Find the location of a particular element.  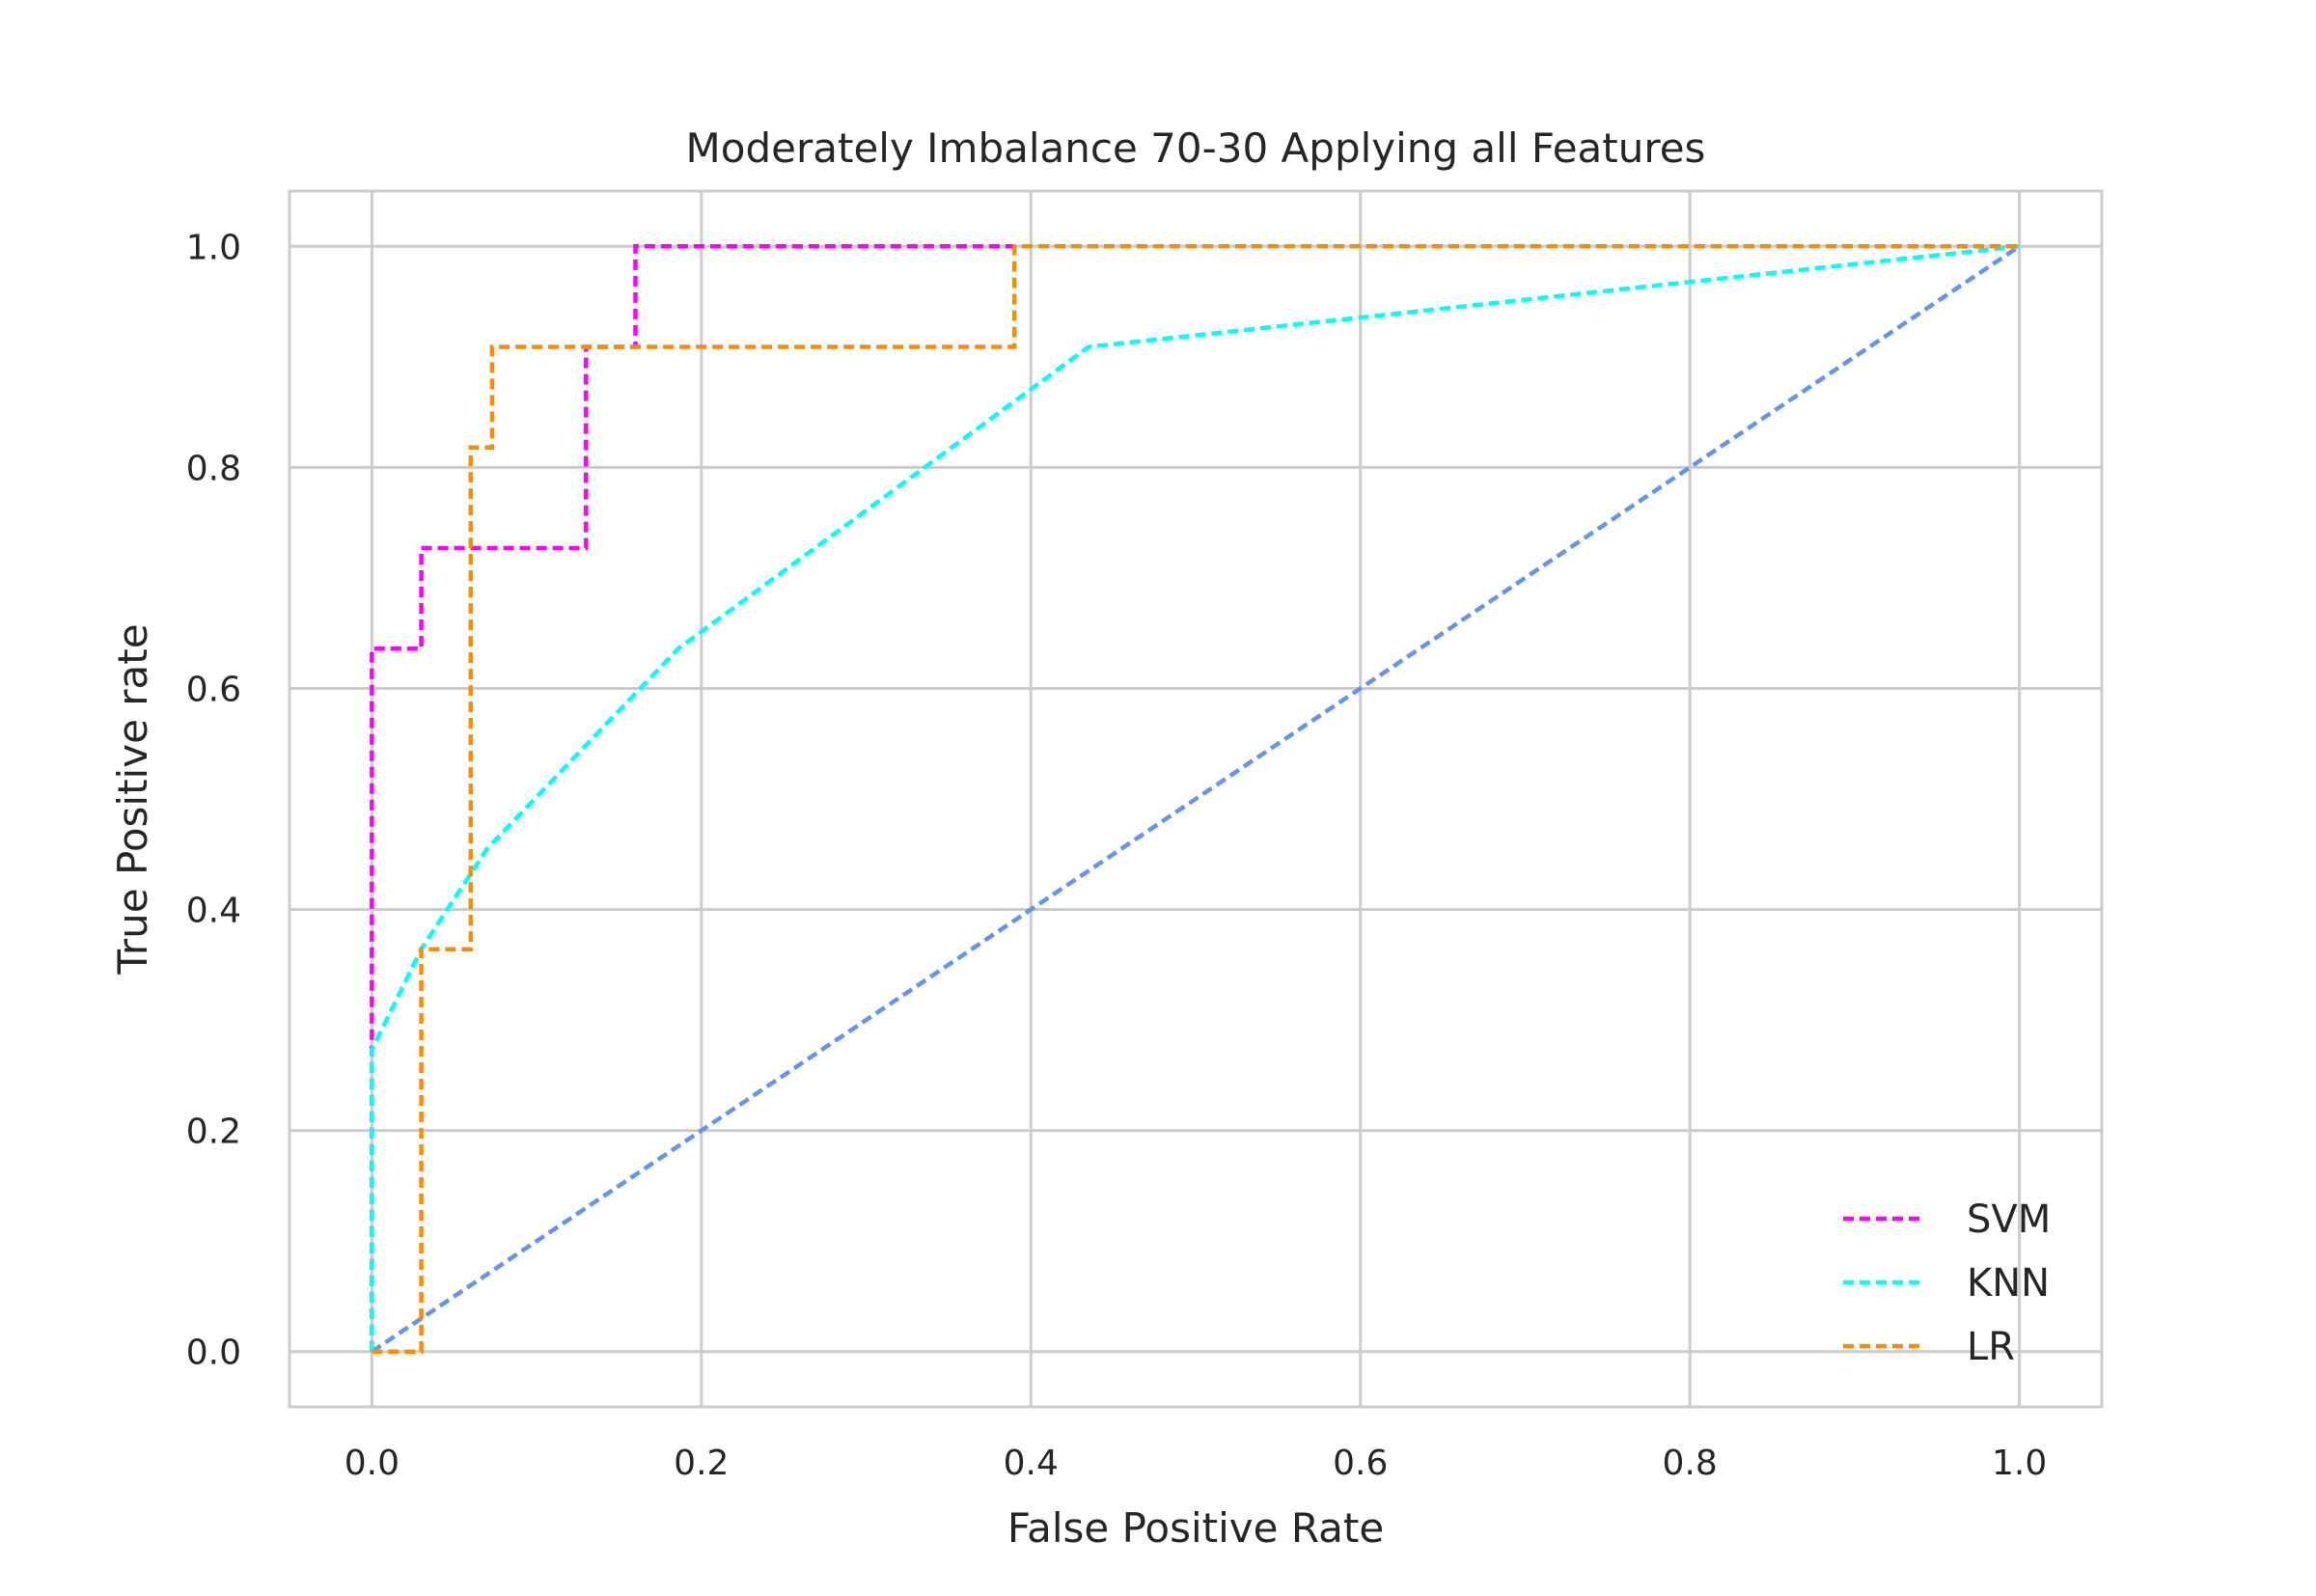

x-tick-label: 1.0 is located at coordinates (2019, 1463).